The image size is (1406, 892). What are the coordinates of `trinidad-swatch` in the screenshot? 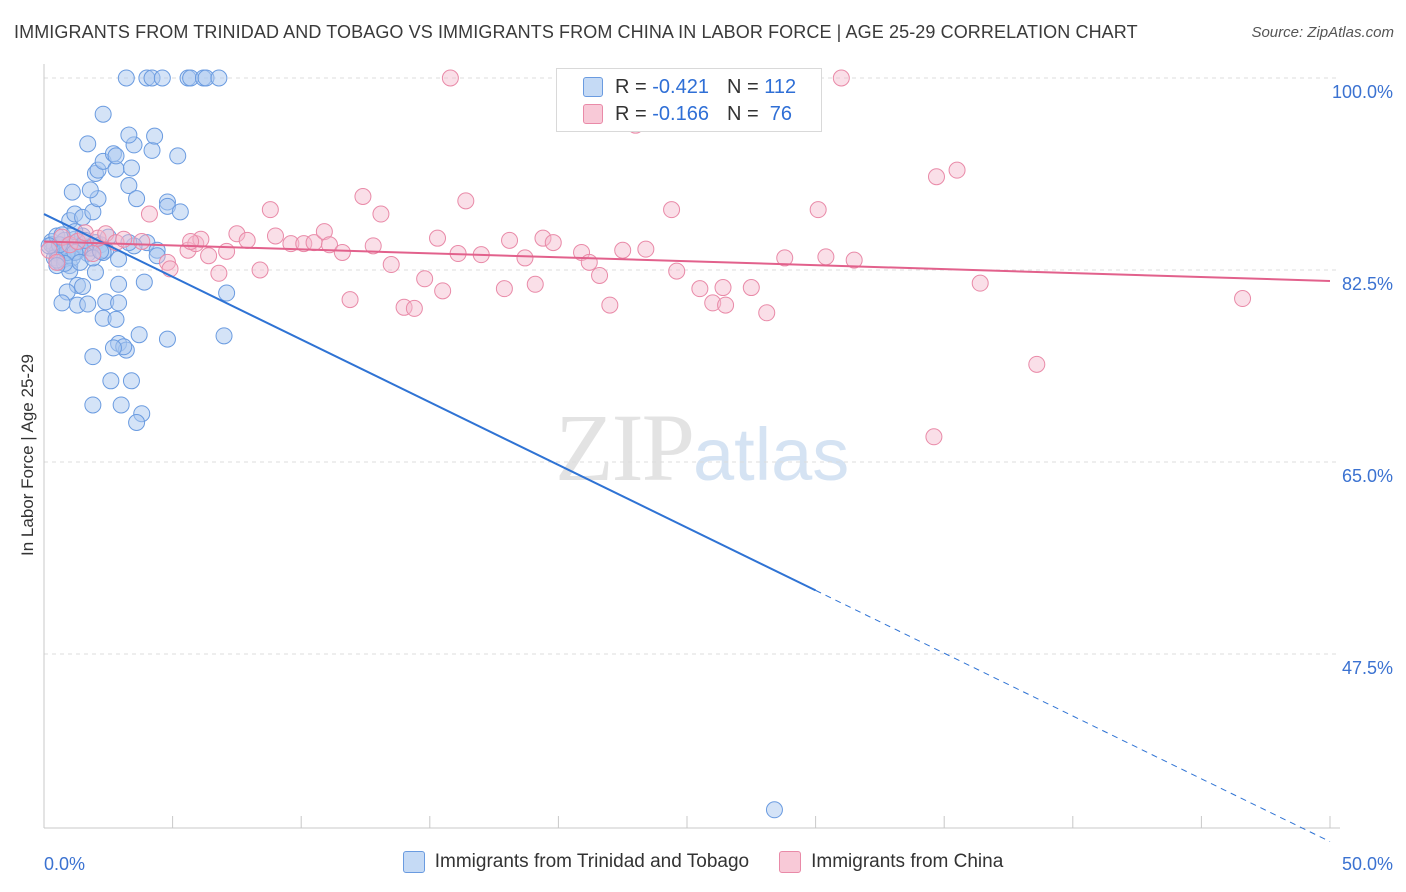 It's located at (593, 87).